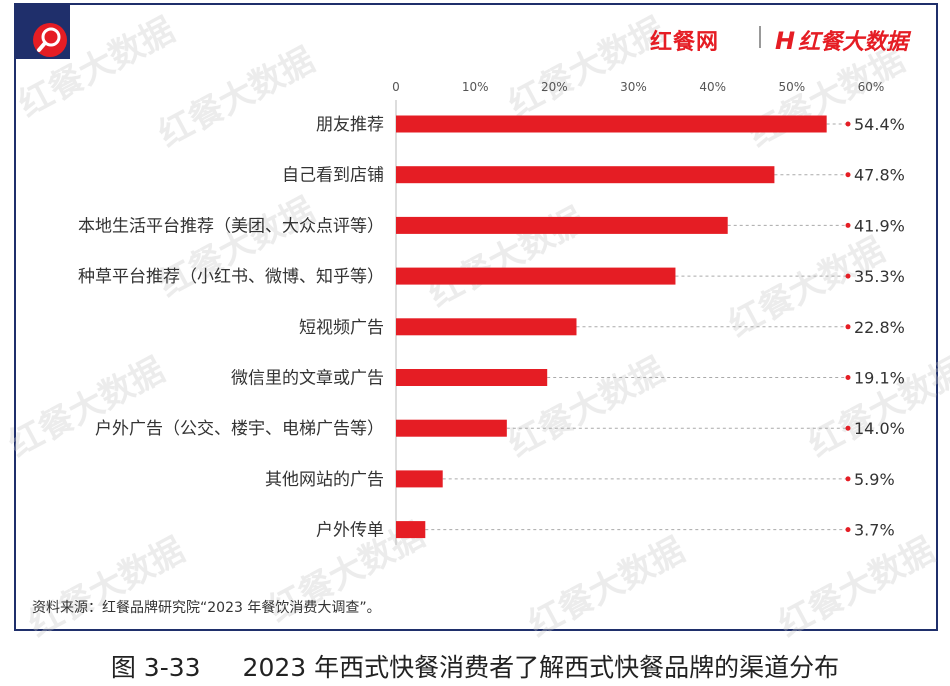  I want to click on value-label: 35.3%, so click(879, 276).